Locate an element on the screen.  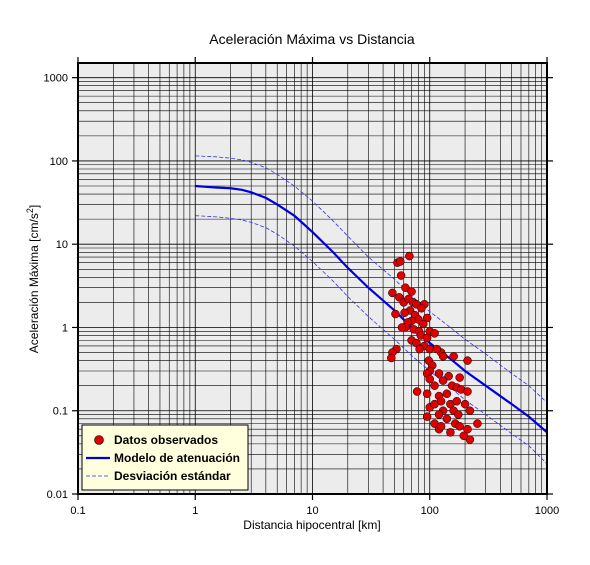
x-tick-labels: 0.1 1 10 100 1000 is located at coordinates (314, 511).